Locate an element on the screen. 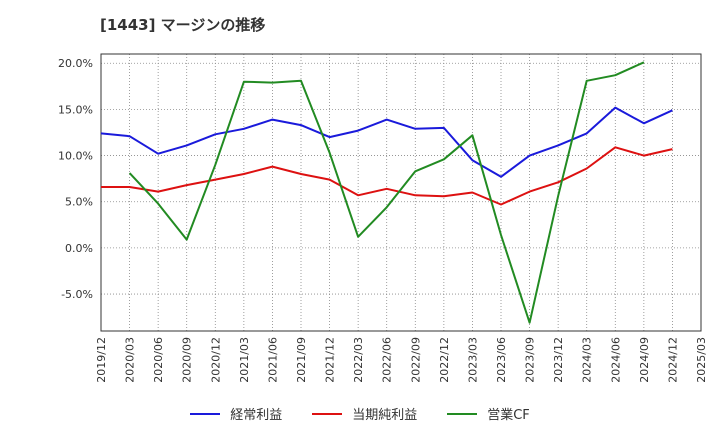 The height and width of the screenshot is (440, 720). x-tick-label: 2024/09 is located at coordinates (644, 360).